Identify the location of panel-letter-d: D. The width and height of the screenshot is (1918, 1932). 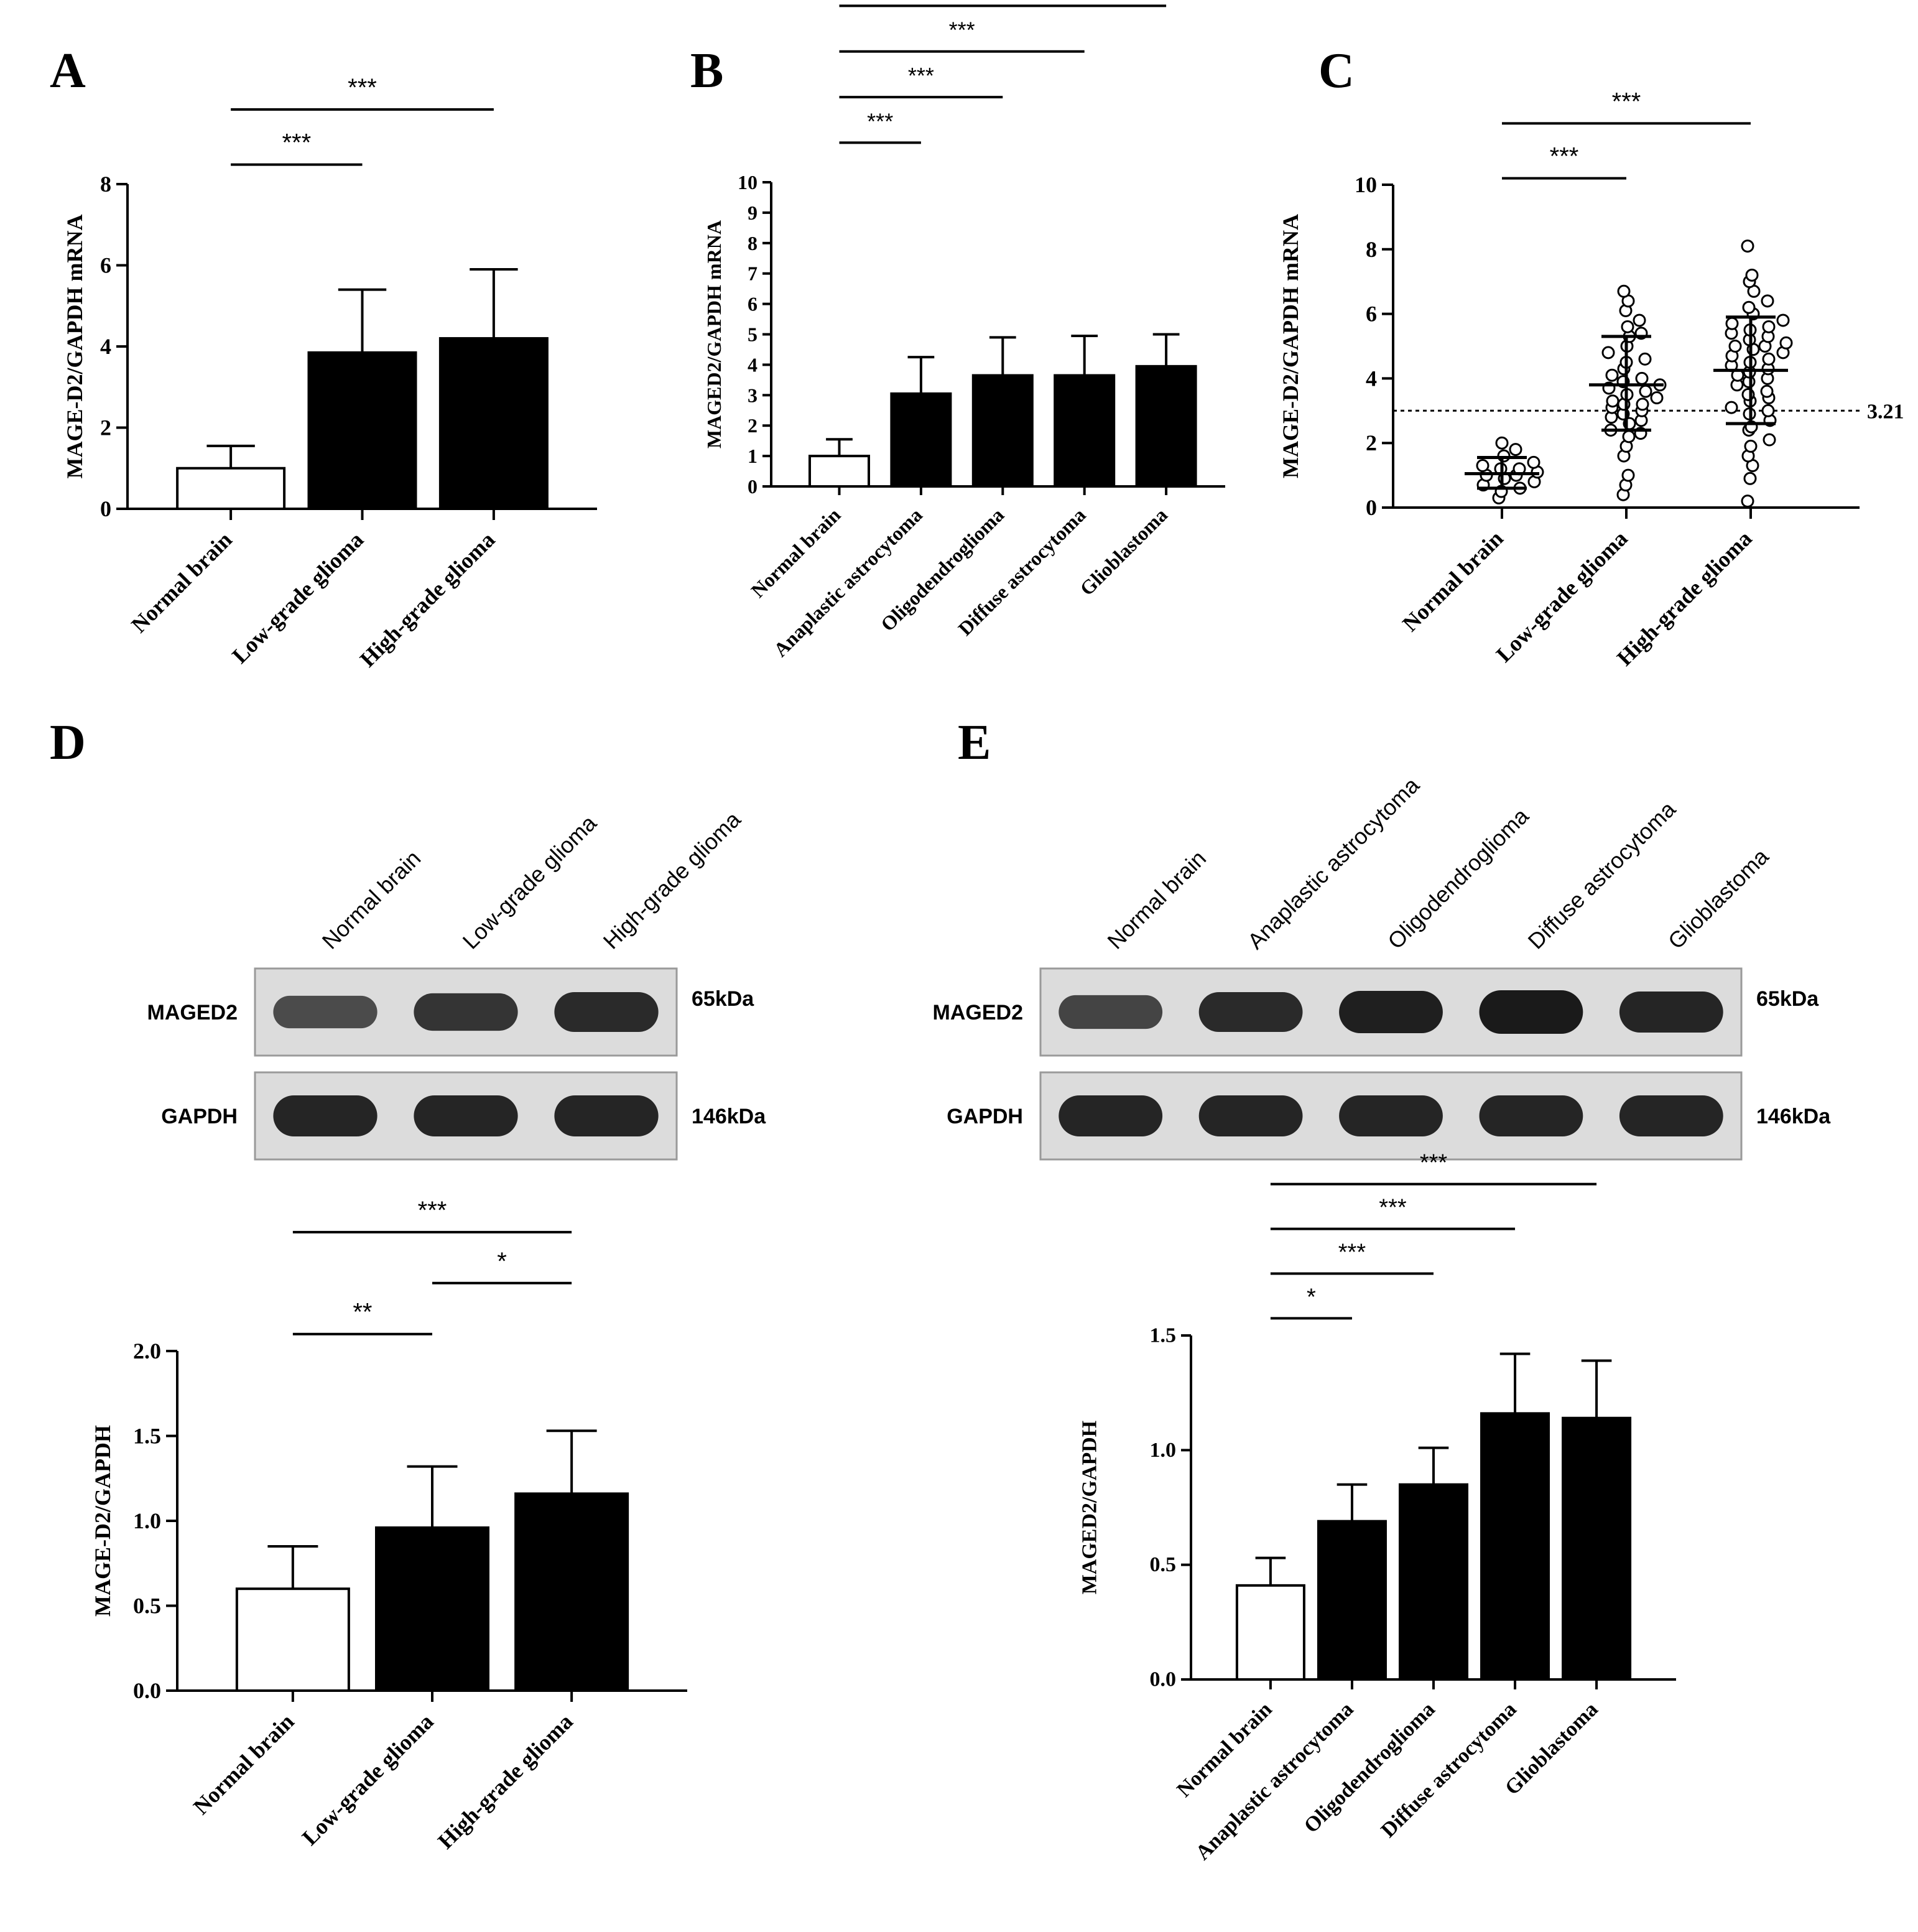
(68, 742).